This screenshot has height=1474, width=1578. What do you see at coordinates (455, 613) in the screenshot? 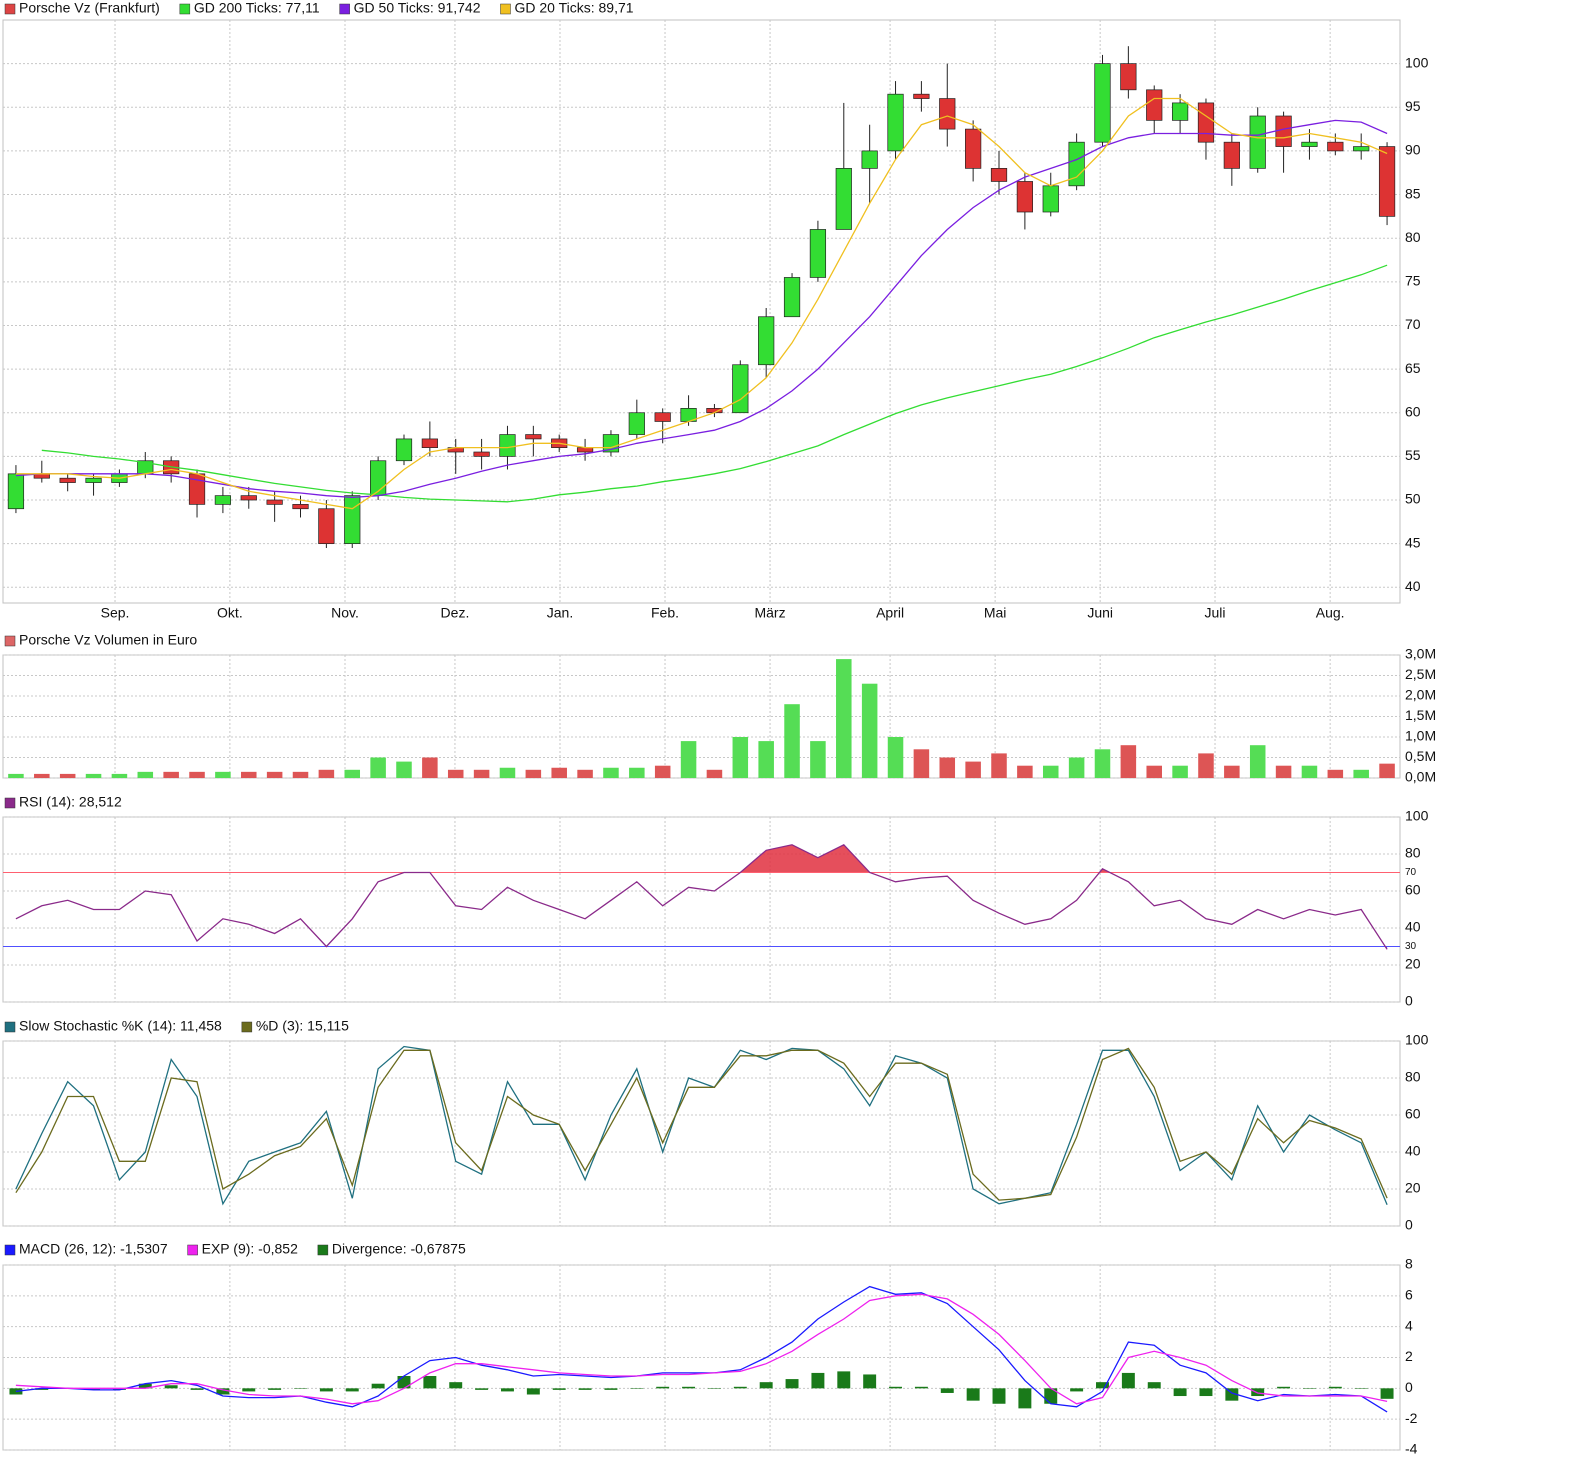
I see `x-tick-label: Dez.` at bounding box center [455, 613].